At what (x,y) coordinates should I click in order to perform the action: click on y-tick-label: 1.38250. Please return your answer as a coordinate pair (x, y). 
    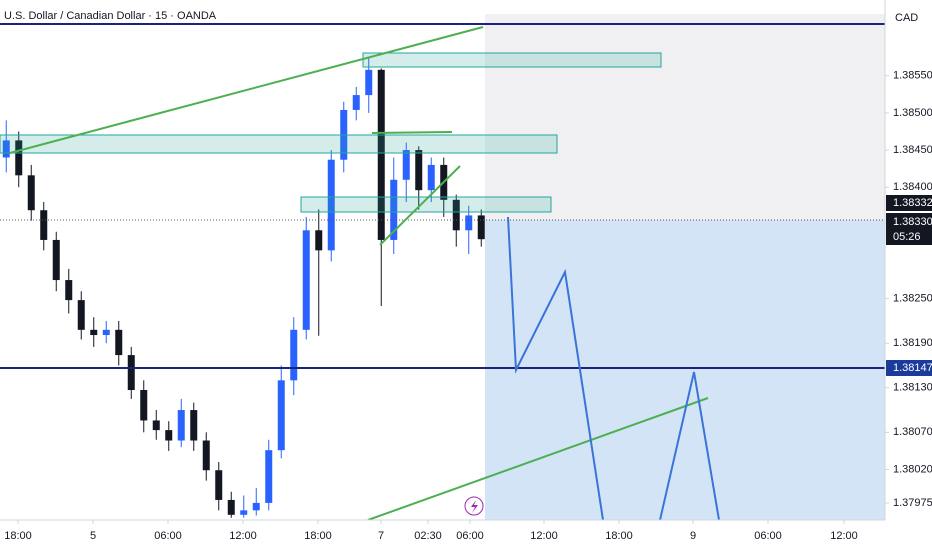
    Looking at the image, I should click on (912, 299).